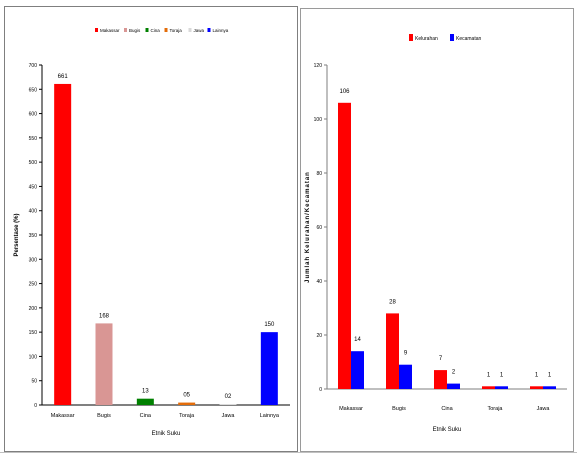 This screenshot has width=577, height=458. I want to click on x-tick-label: Lainnya, so click(270, 416).